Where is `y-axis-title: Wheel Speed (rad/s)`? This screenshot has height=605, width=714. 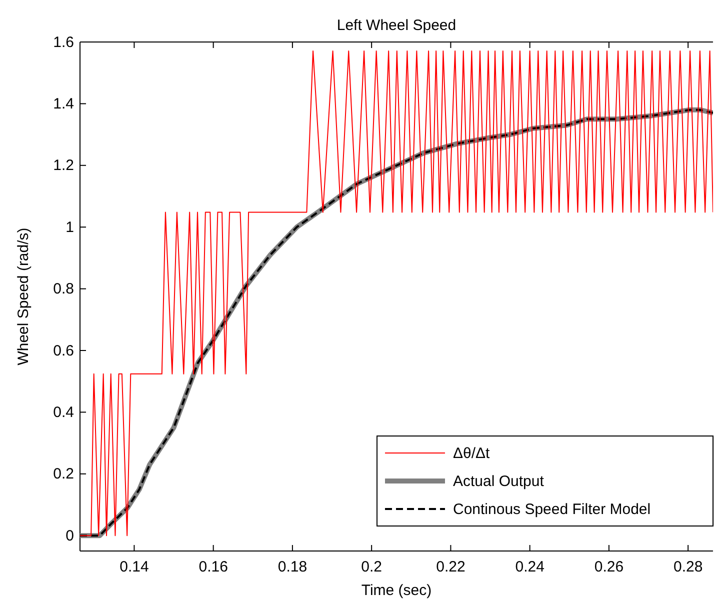
y-axis-title: Wheel Speed (rad/s) is located at coordinates (23, 297).